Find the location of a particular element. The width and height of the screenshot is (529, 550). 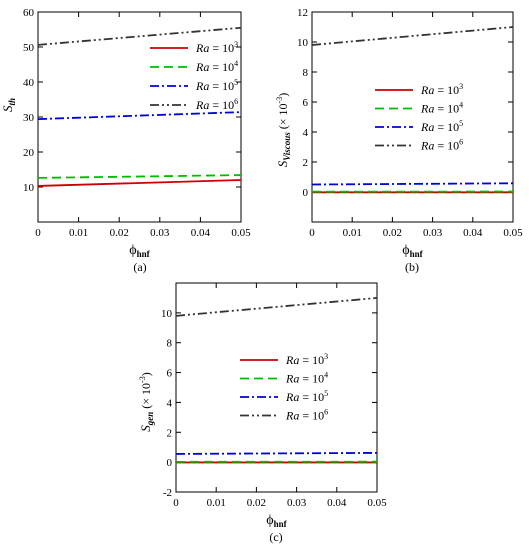

y-tick-label: 12 is located at coordinates (302, 13).